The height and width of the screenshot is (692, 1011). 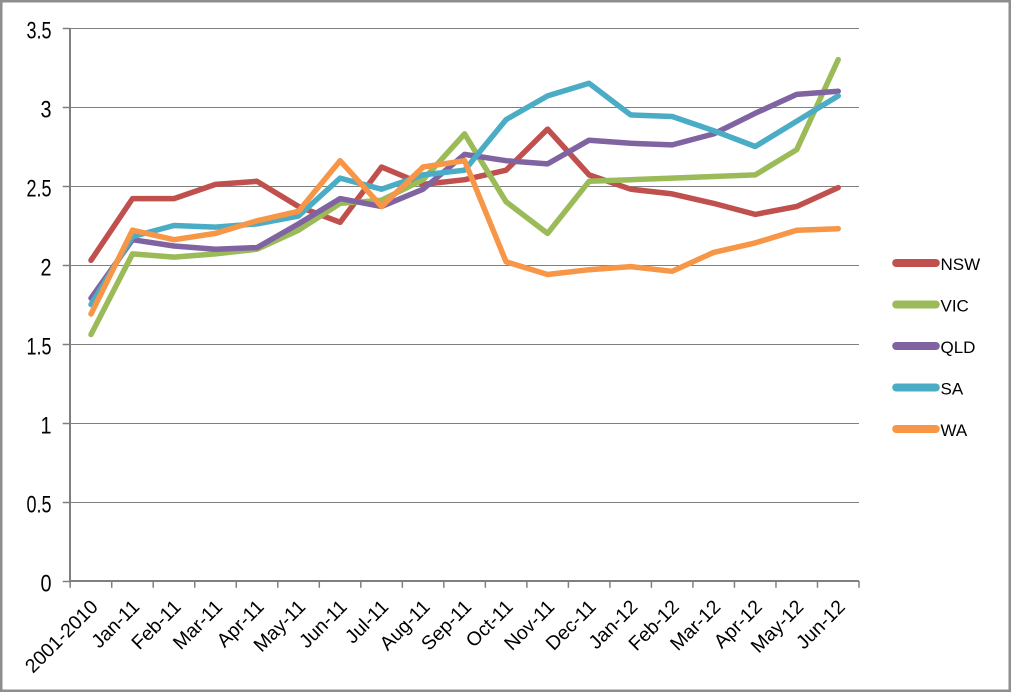 I want to click on svg-text: VIC, so click(x=955, y=305).